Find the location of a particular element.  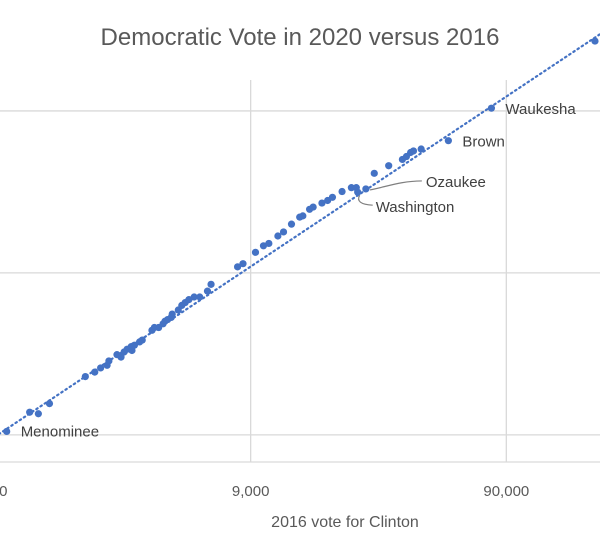

data-point-menominee is located at coordinates (7, 431).